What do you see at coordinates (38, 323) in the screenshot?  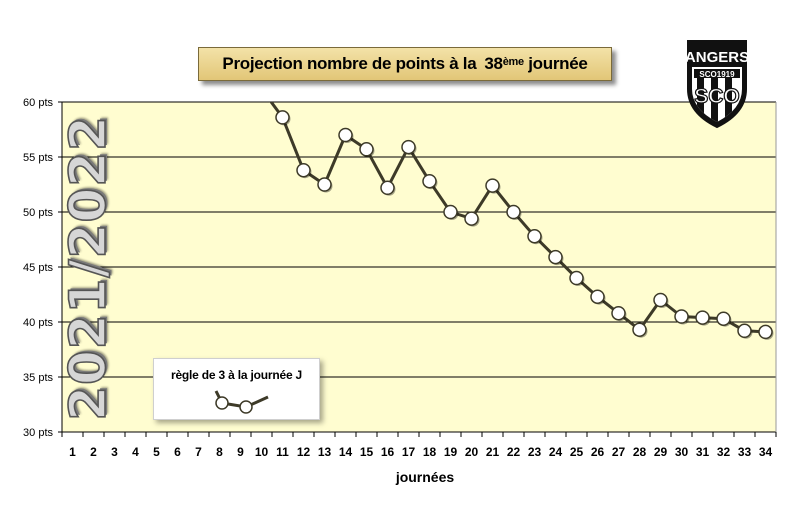 I see `y-tick-label: 40 pts` at bounding box center [38, 323].